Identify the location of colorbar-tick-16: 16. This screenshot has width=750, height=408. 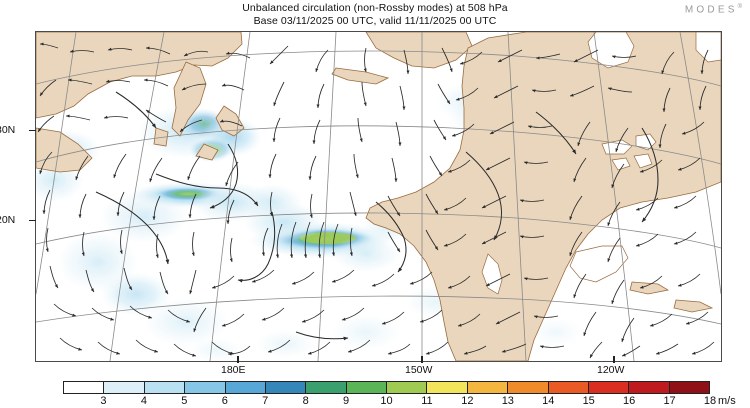
(629, 401).